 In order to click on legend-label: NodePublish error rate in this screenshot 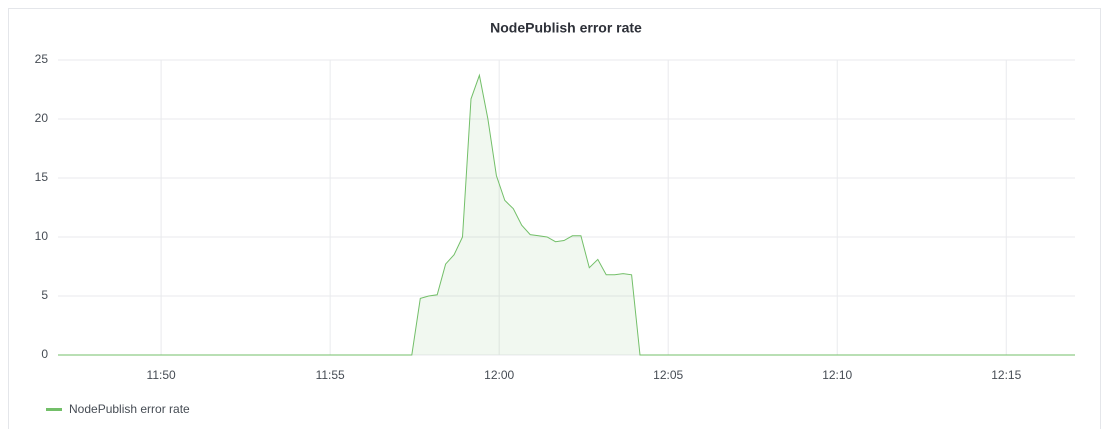, I will do `click(129, 409)`.